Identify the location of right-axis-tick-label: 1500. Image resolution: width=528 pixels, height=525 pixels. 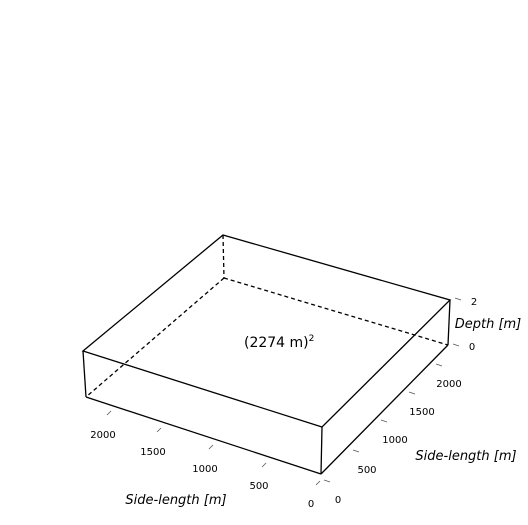
(421, 412).